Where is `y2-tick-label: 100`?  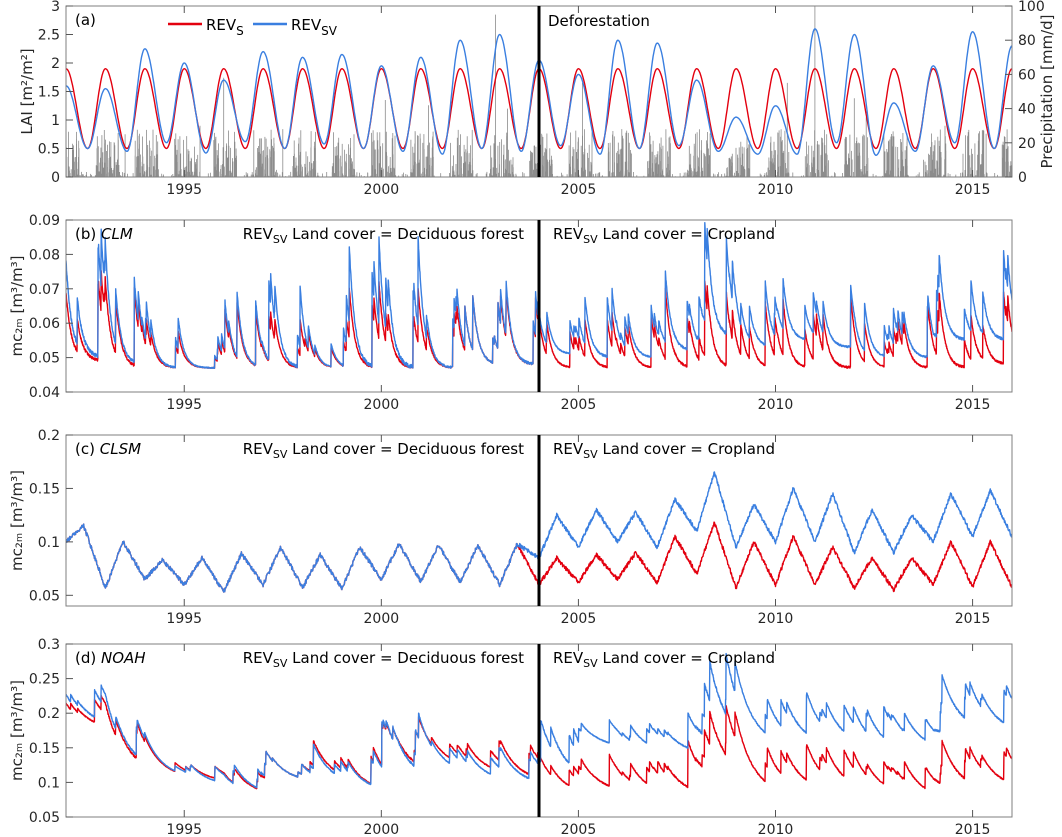
y2-tick-label: 100 is located at coordinates (1031, 7).